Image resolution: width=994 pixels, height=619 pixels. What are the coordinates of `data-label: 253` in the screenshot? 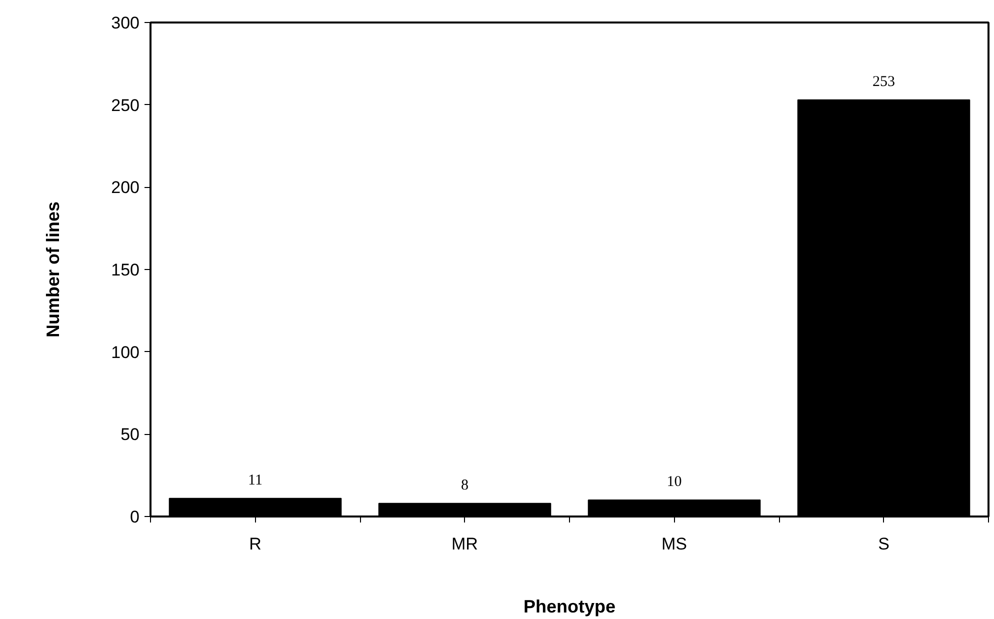 It's located at (883, 82).